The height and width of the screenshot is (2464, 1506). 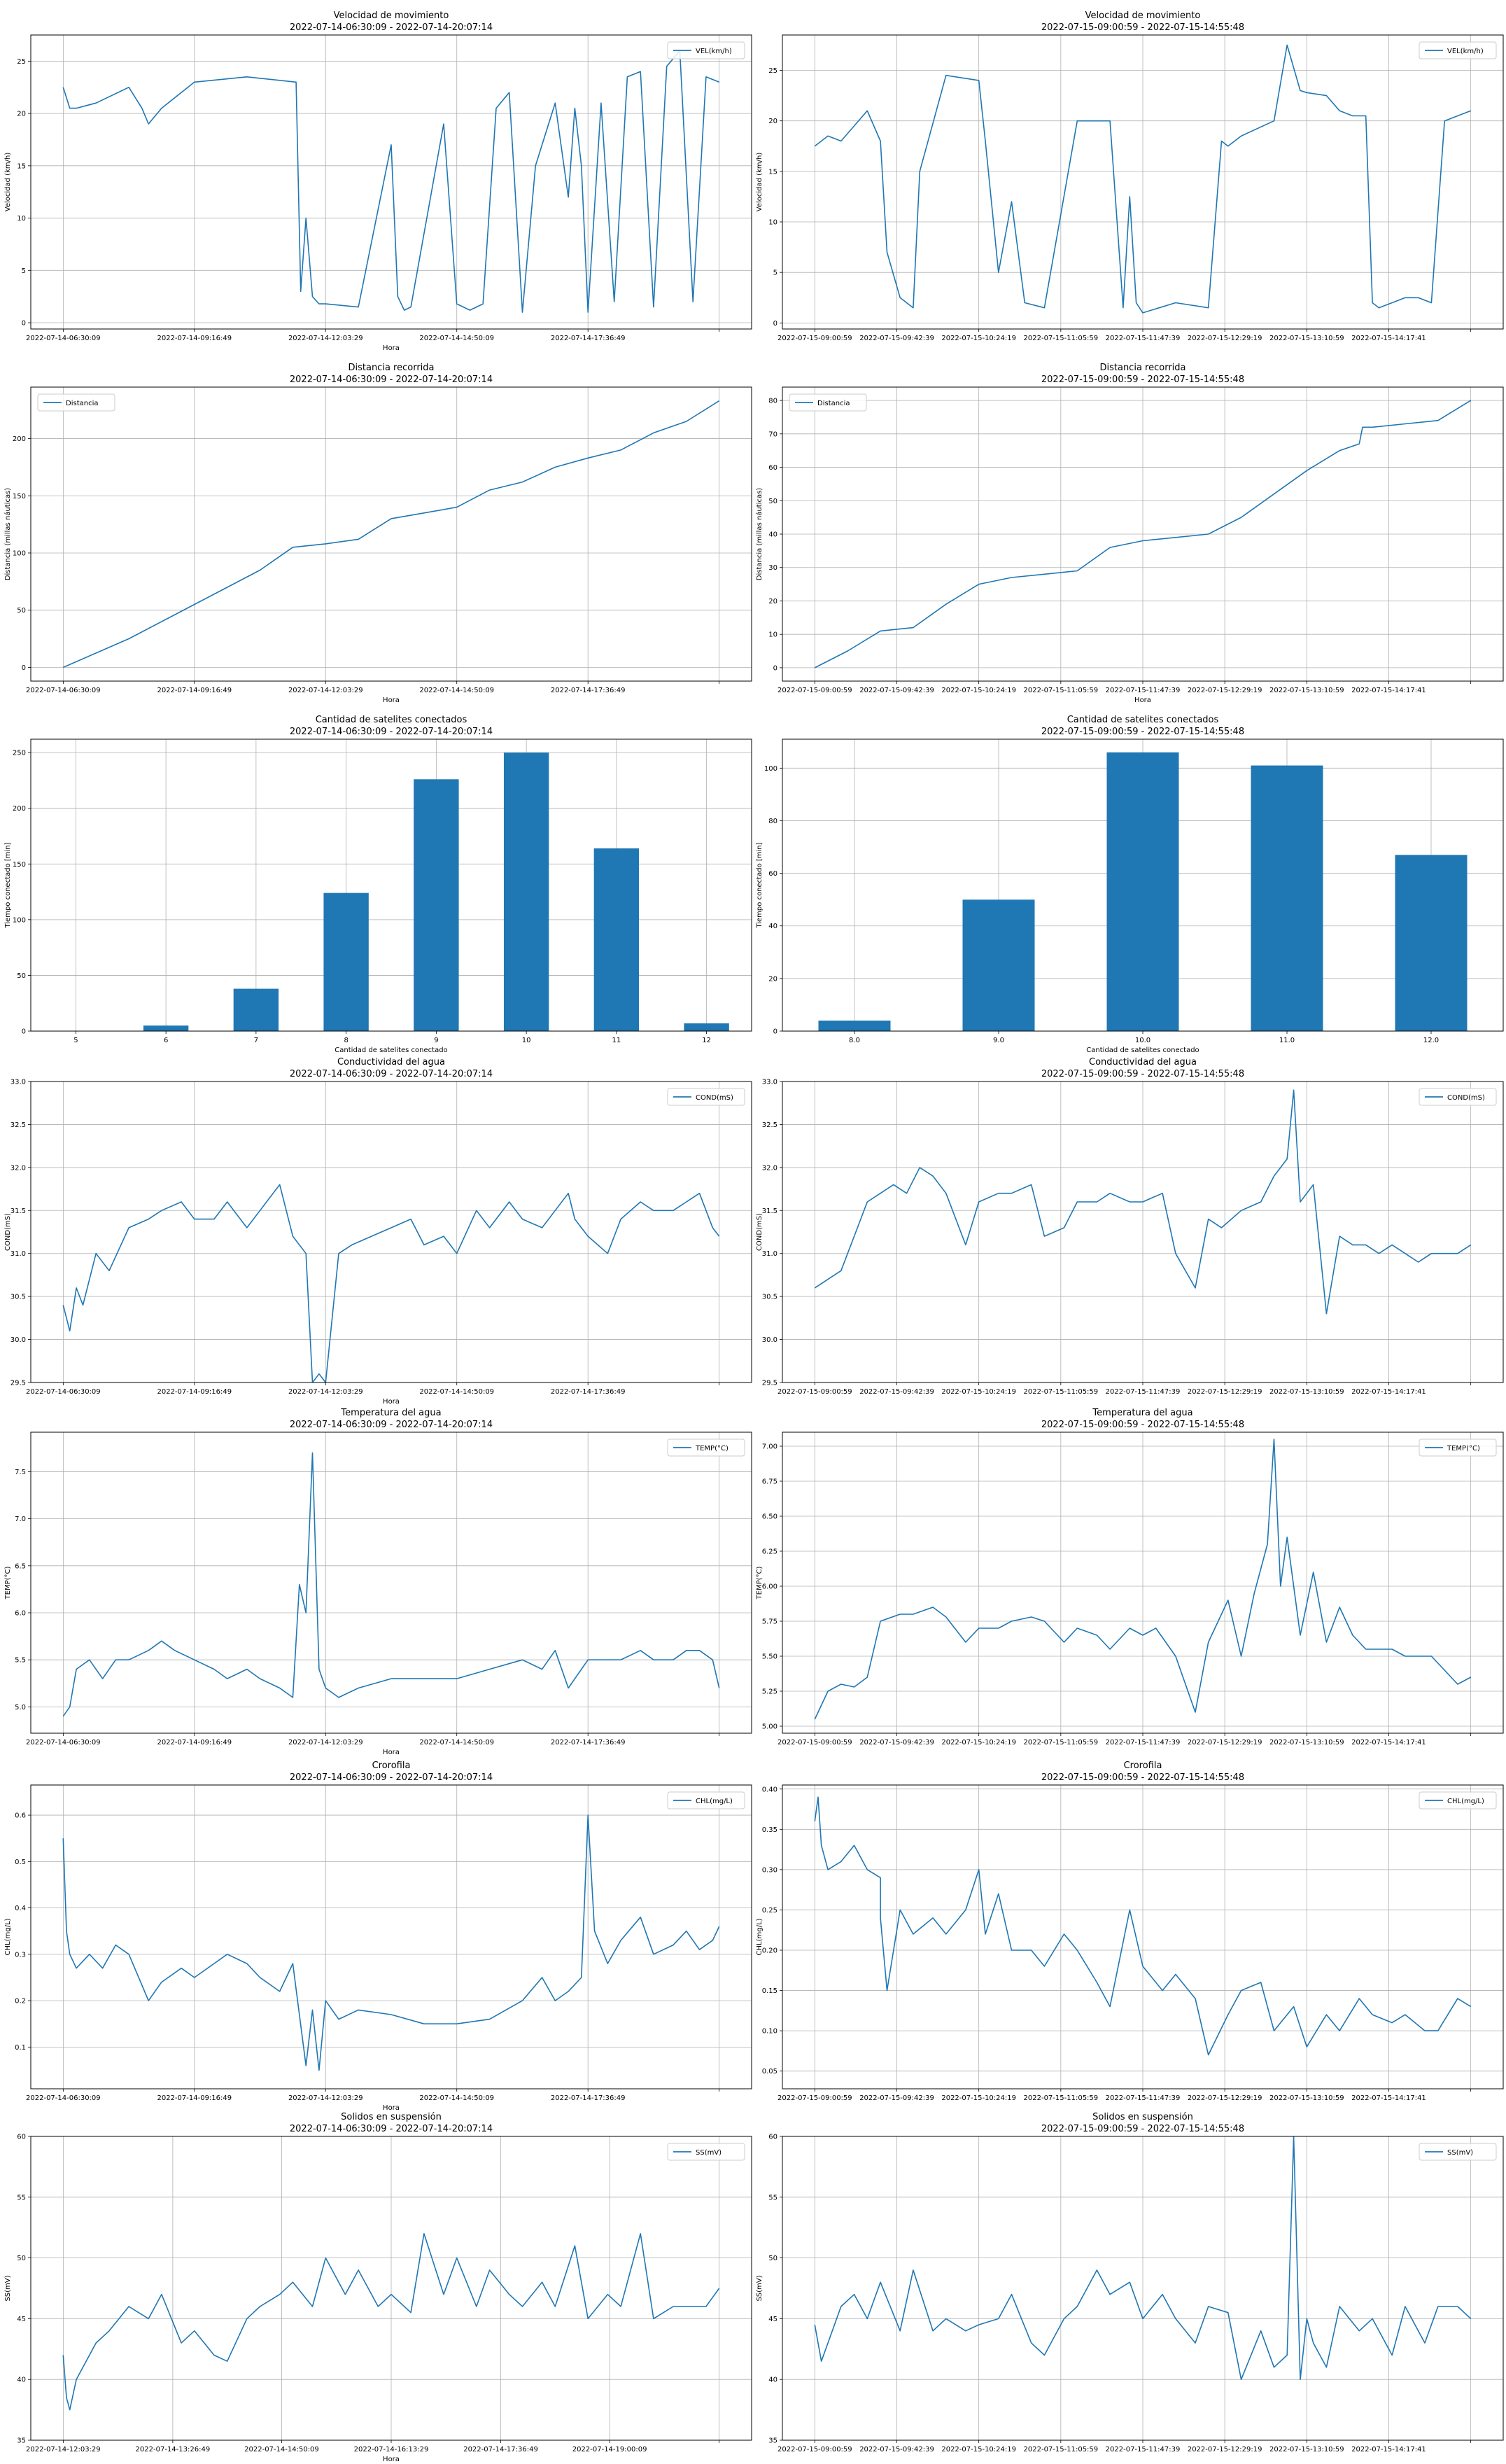 What do you see at coordinates (166, 1040) in the screenshot?
I see `x-tick-label: 6` at bounding box center [166, 1040].